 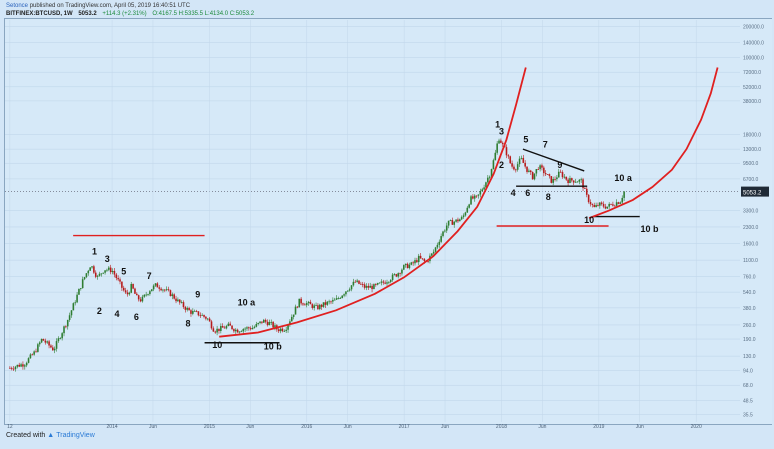 I want to click on y-tick-label: 48.5, so click(x=748, y=401).